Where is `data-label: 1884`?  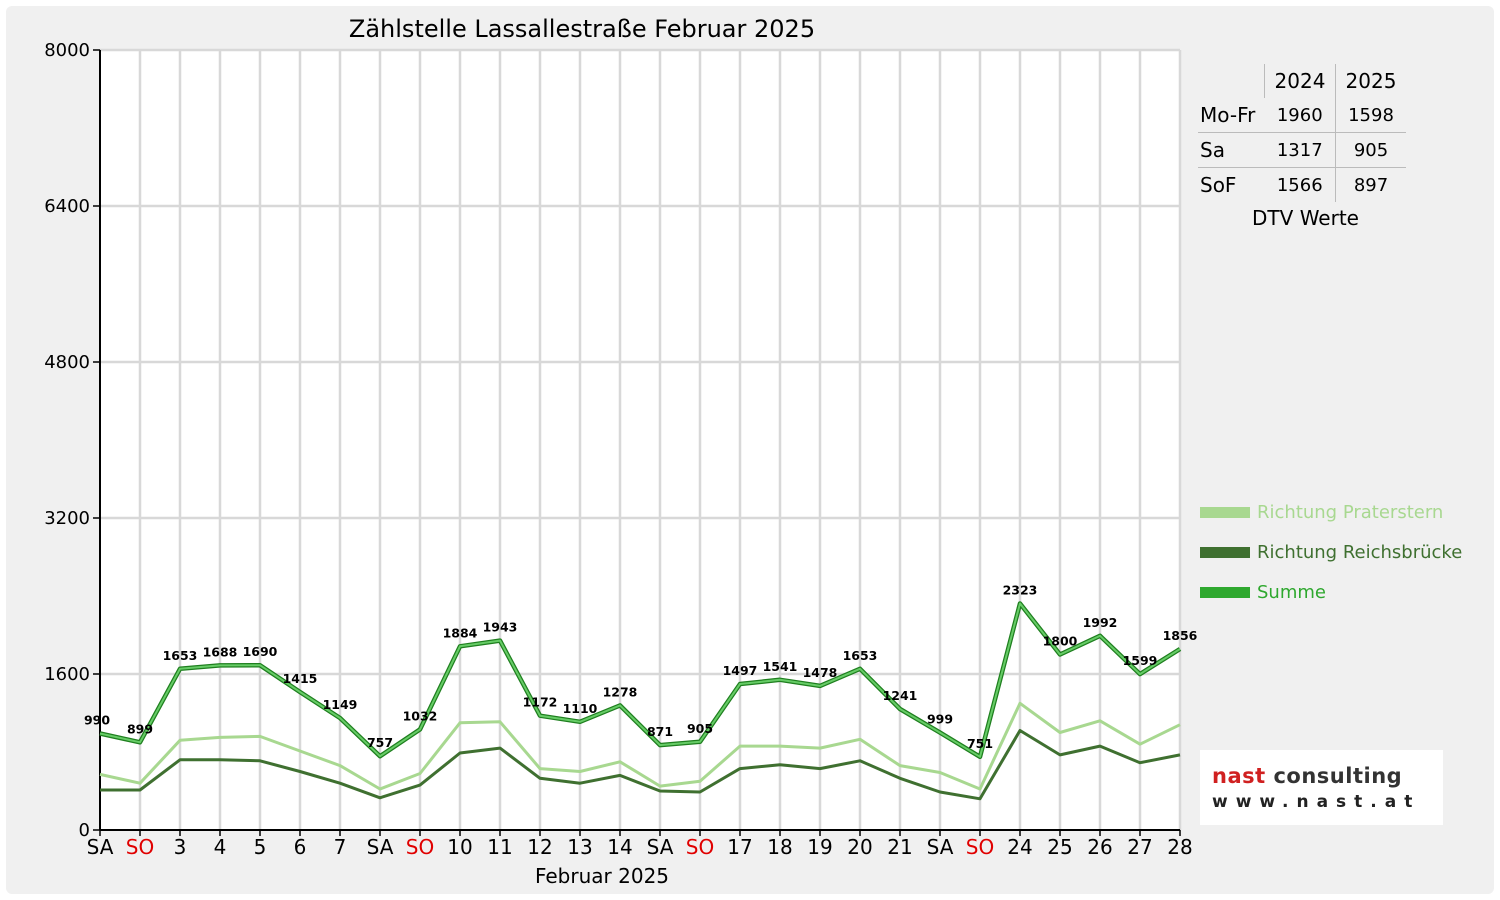 data-label: 1884 is located at coordinates (460, 632).